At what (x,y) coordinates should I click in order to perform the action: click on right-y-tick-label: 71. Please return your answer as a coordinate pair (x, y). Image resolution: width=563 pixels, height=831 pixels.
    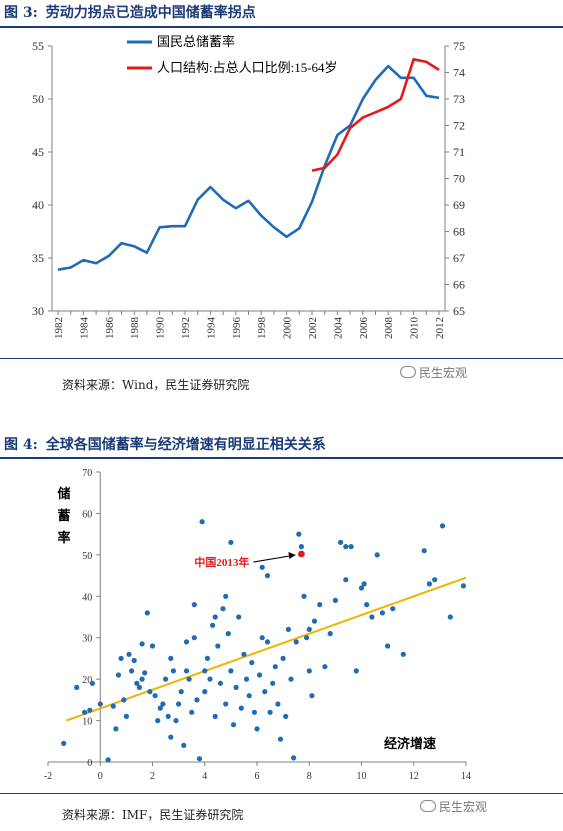
    Looking at the image, I should click on (459, 152).